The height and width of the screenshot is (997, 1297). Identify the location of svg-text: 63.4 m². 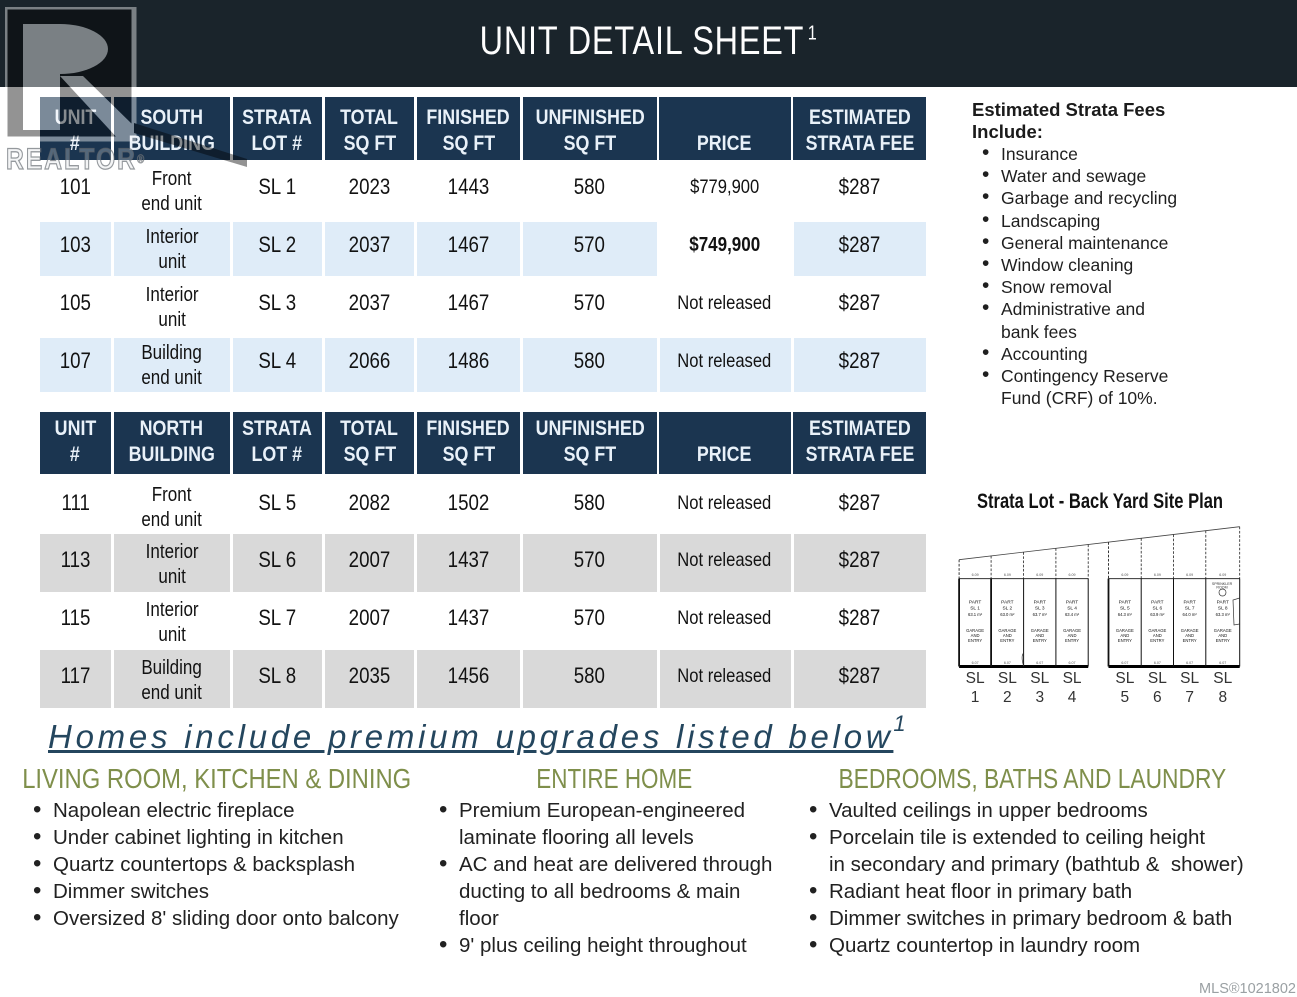
(1072, 614).